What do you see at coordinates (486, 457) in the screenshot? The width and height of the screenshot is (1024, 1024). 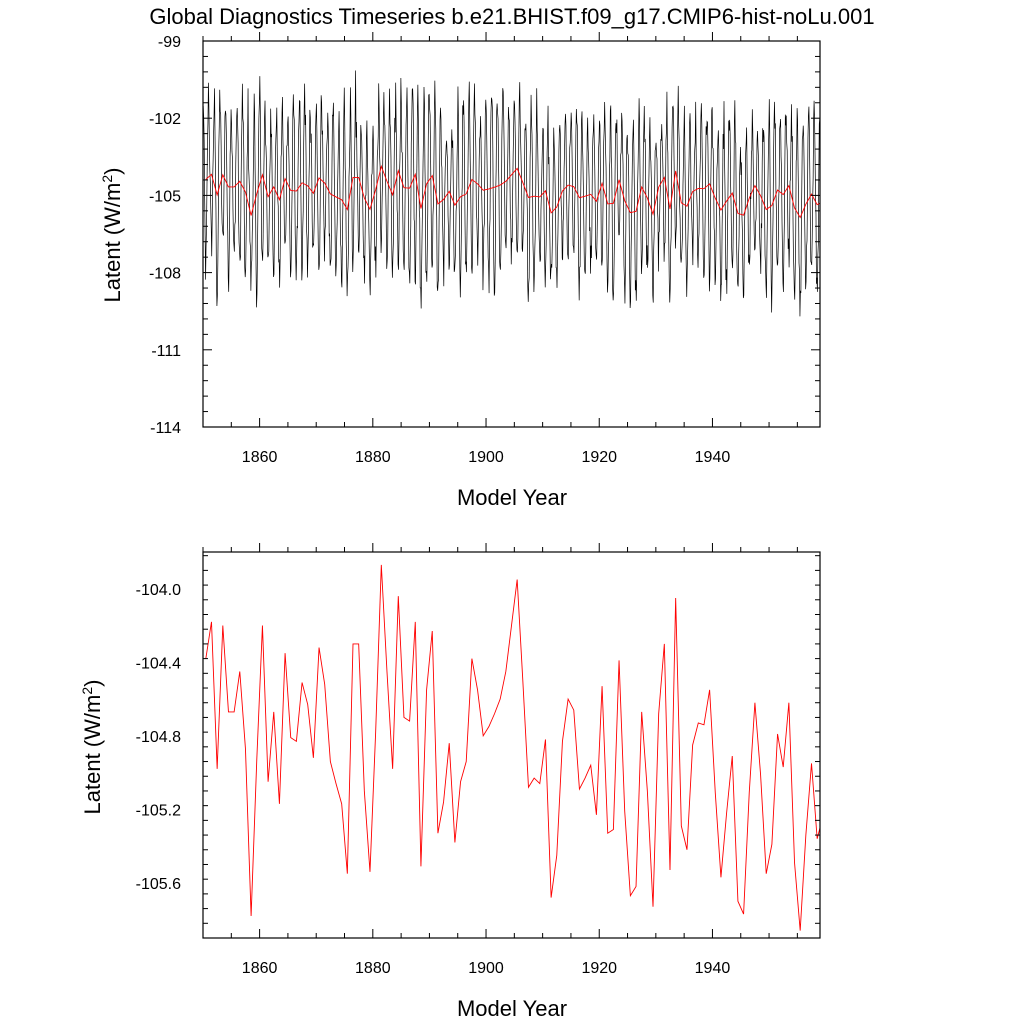 I see `top-x-tick-label: 1900` at bounding box center [486, 457].